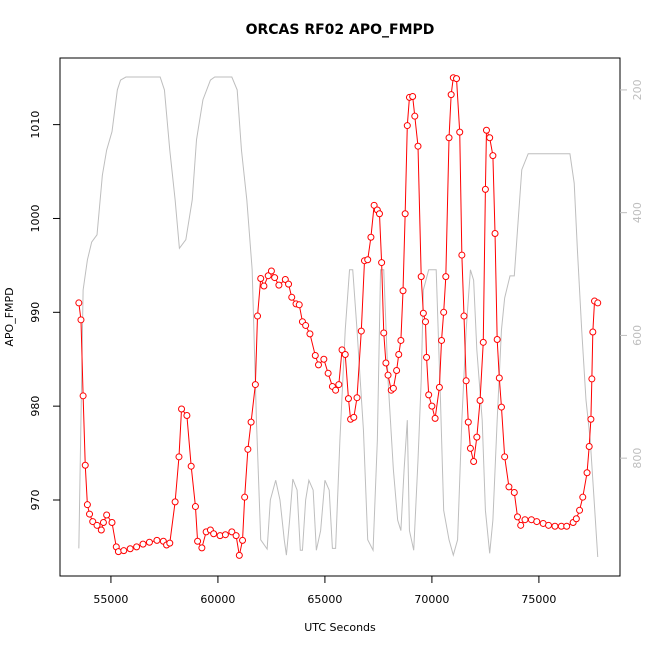 The width and height of the screenshot is (650, 650). What do you see at coordinates (35, 125) in the screenshot?
I see `y-tick-label: 1010` at bounding box center [35, 125].